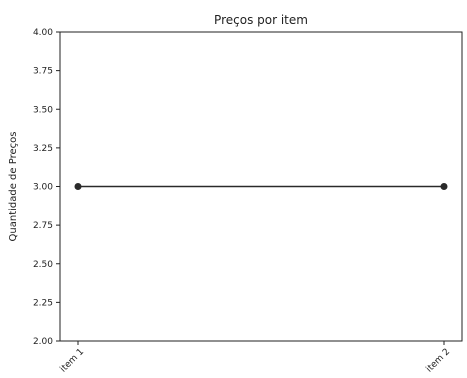  What do you see at coordinates (43, 72) in the screenshot?
I see `y-tick-label: 3.75` at bounding box center [43, 72].